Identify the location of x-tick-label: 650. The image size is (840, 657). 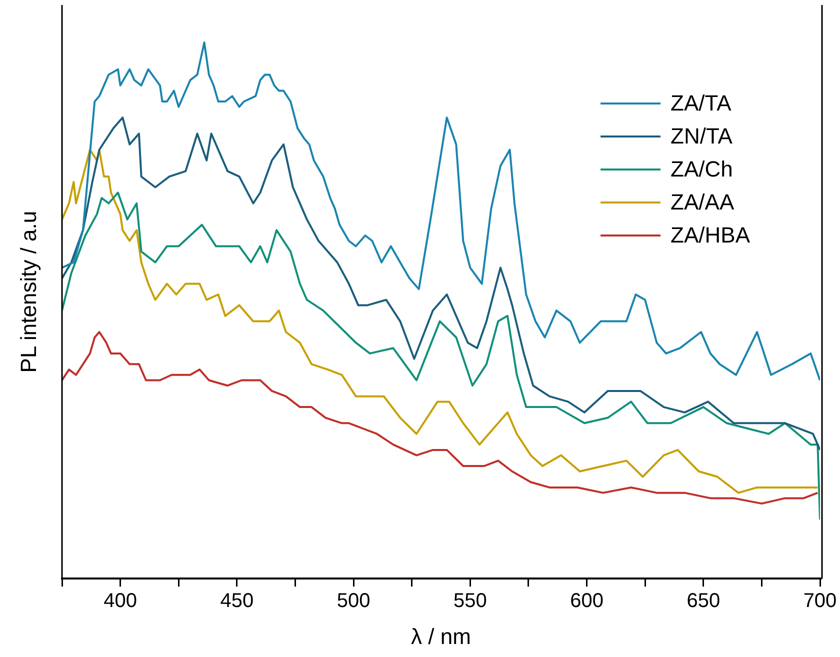
(703, 601).